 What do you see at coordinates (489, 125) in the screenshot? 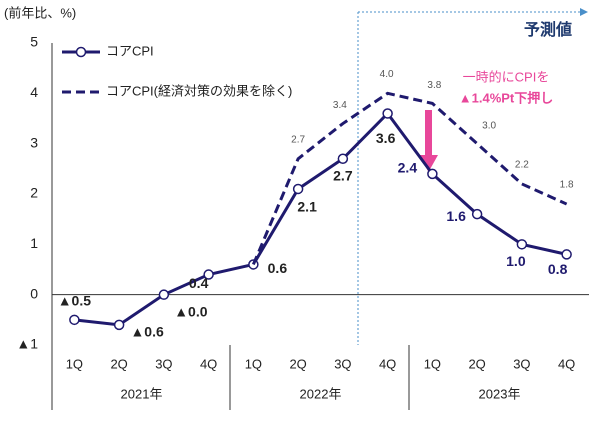
I see `data-label: 3.0` at bounding box center [489, 125].